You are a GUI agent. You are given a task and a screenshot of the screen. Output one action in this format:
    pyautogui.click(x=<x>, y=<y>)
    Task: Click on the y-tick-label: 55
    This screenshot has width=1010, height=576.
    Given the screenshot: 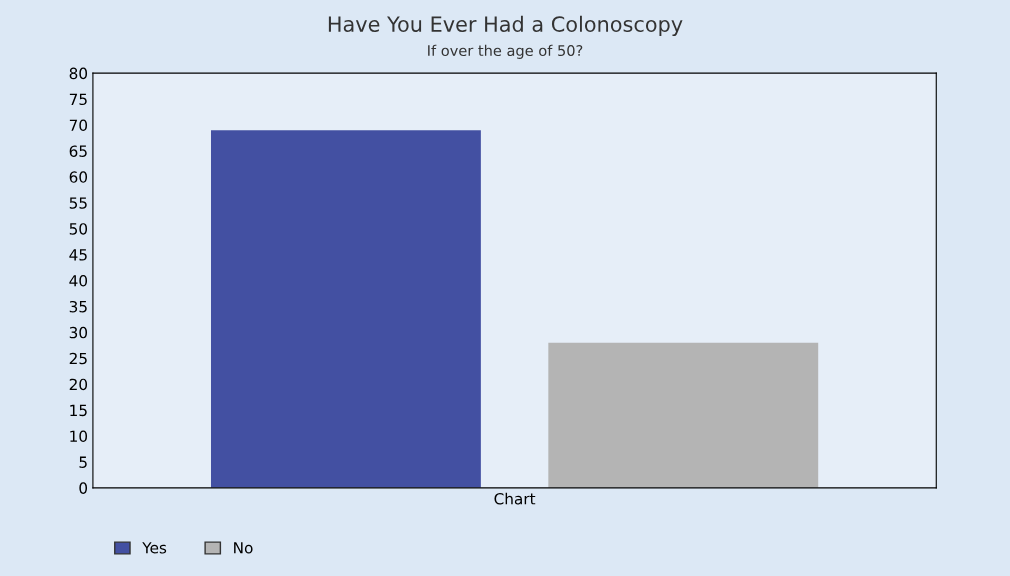 What is the action you would take?
    pyautogui.click(x=78, y=203)
    